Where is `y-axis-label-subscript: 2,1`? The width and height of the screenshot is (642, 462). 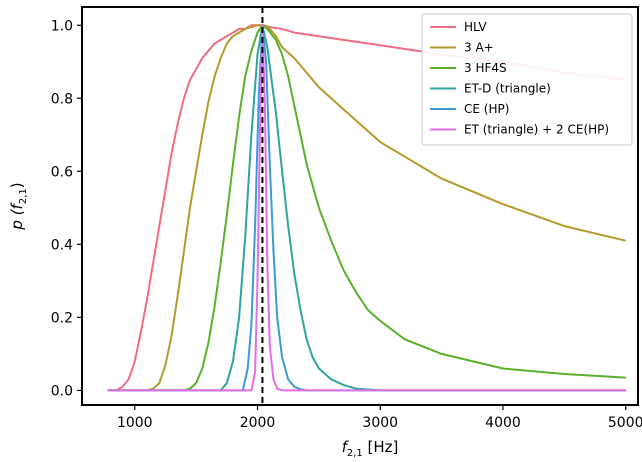 y-axis-label-subscript: 2,1 is located at coordinates (23, 196).